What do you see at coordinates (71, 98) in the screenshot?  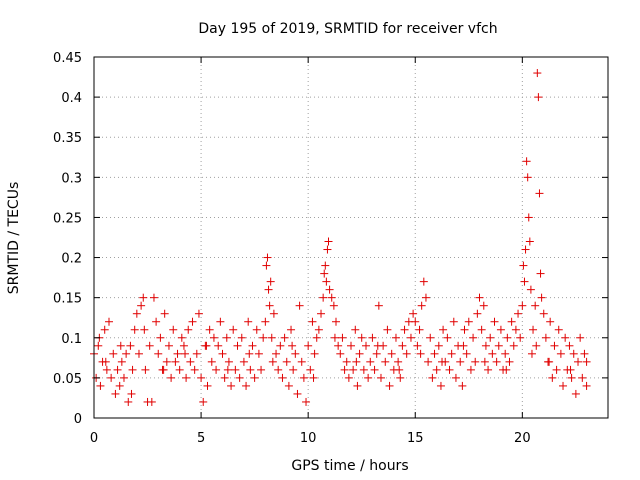 I see `y-tick-label: 0.4` at bounding box center [71, 98].